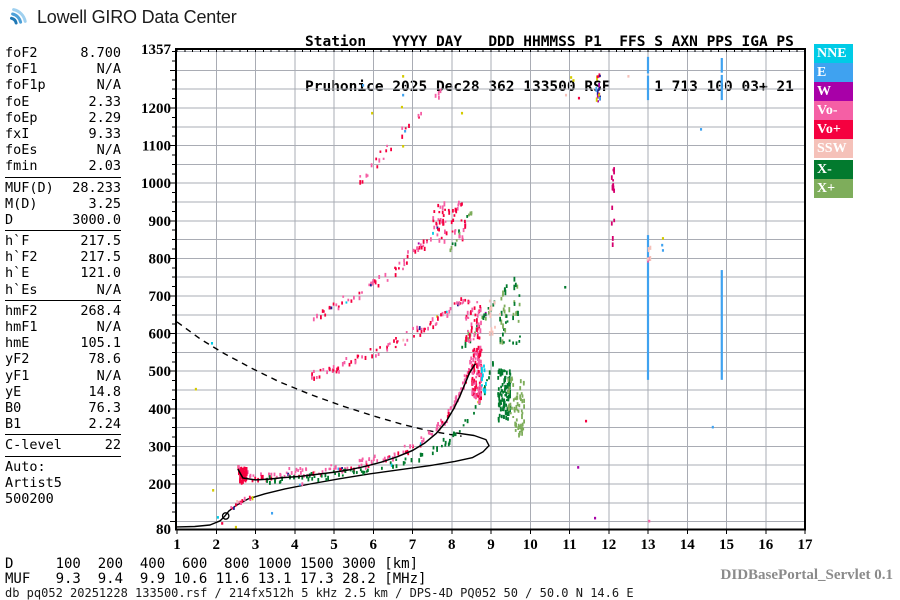 Image resolution: width=900 pixels, height=600 pixels. Describe the element at coordinates (374, 545) in the screenshot. I see `x-axis-tick-label: 6` at that location.